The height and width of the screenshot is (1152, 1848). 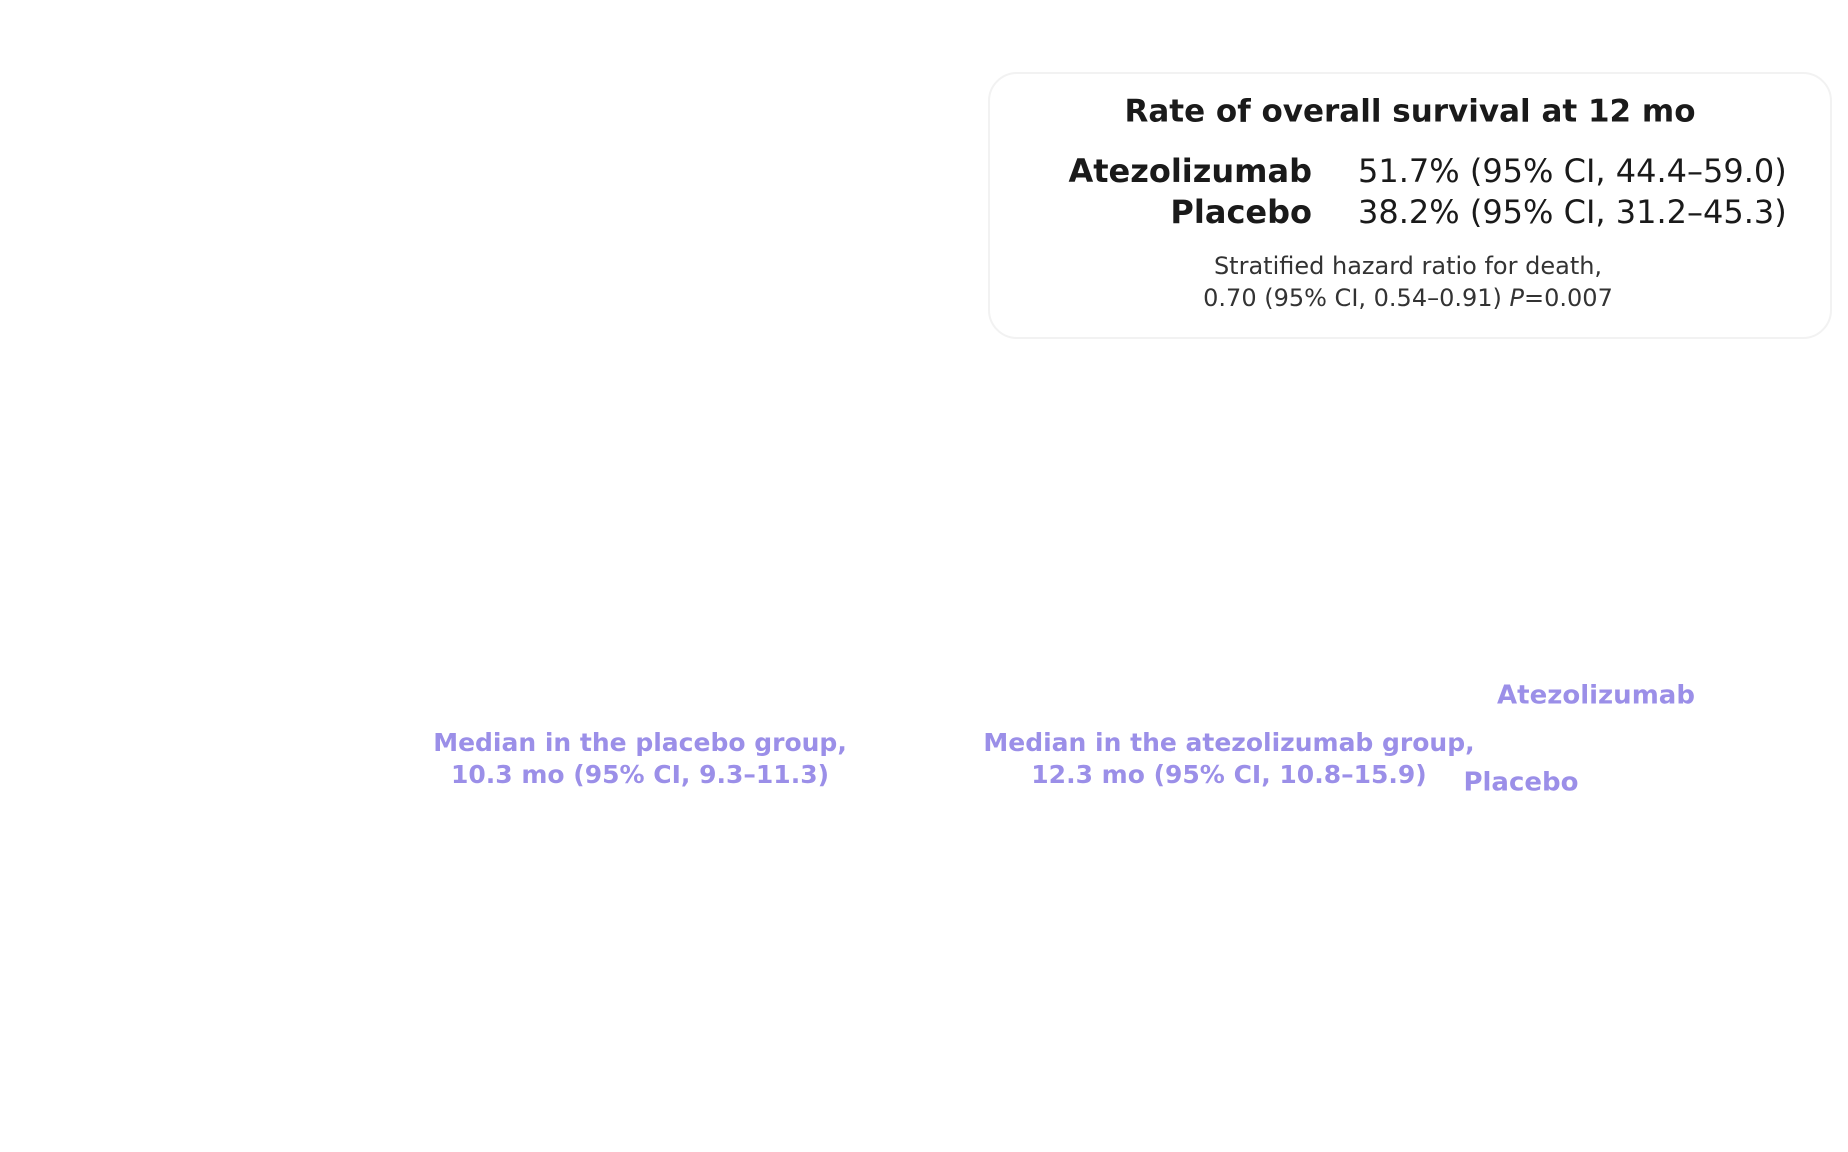 I want to click on y-tick-label: 0, so click(x=130, y=829).